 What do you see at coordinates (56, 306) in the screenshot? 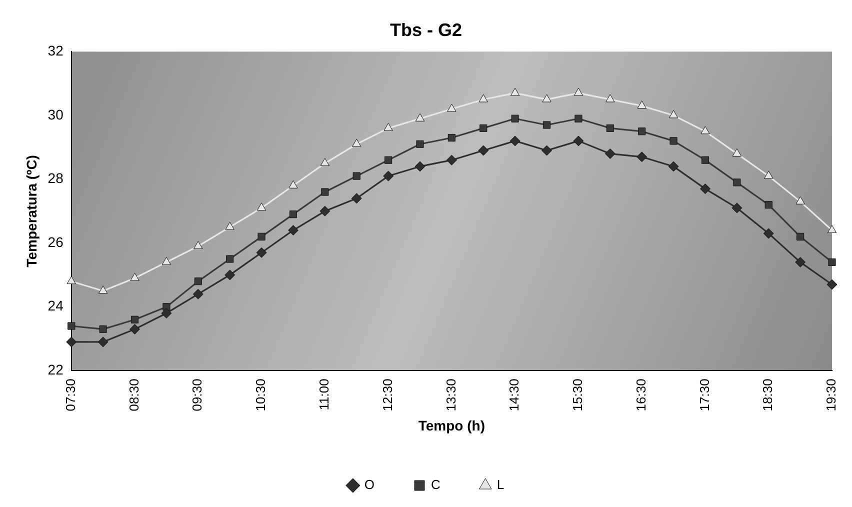
I see `y-tick-label: 24` at bounding box center [56, 306].